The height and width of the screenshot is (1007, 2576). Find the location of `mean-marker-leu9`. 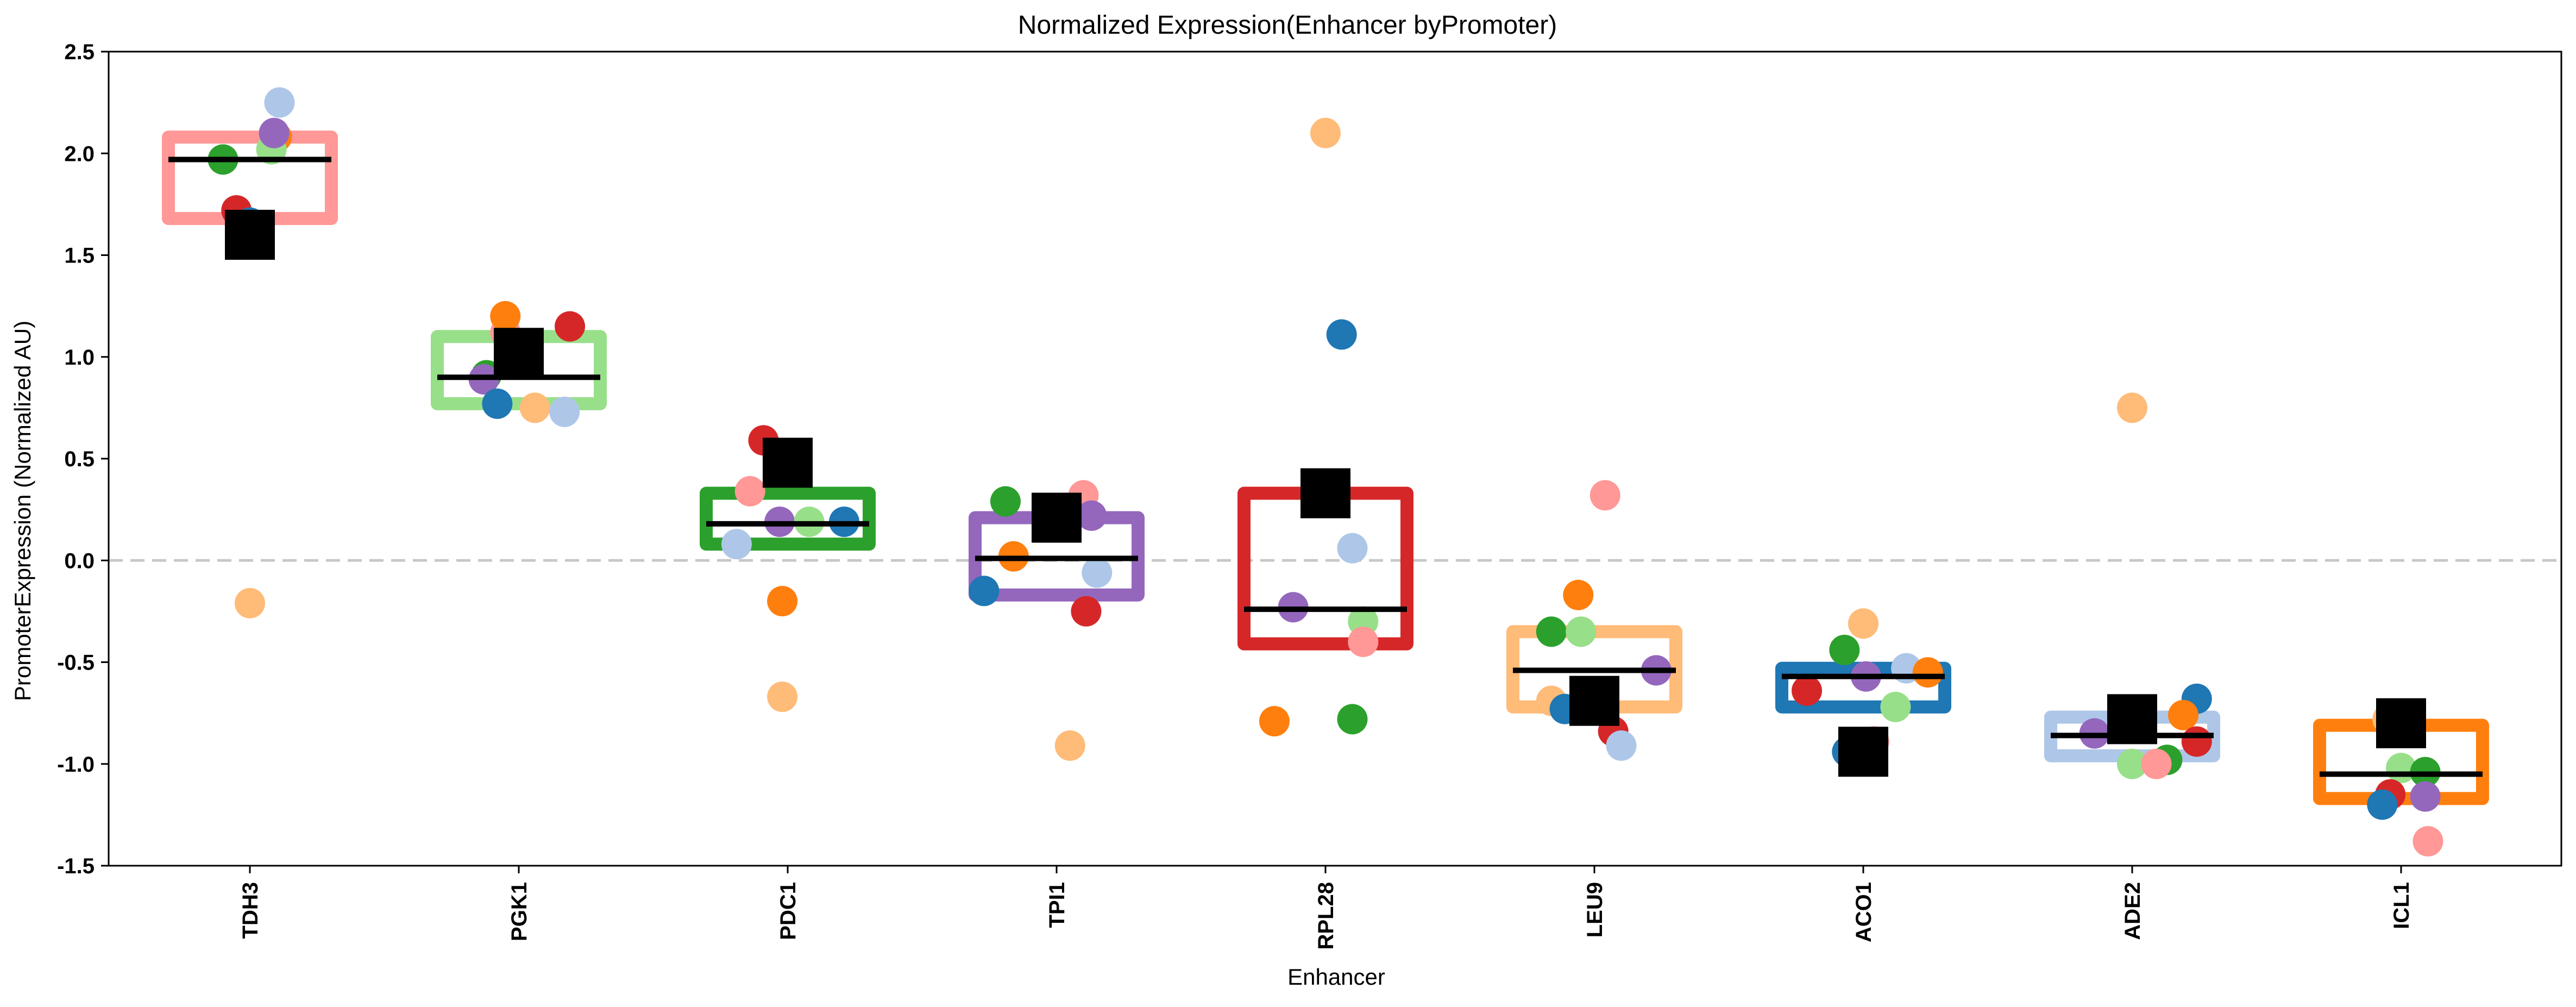

mean-marker-leu9 is located at coordinates (1594, 700).